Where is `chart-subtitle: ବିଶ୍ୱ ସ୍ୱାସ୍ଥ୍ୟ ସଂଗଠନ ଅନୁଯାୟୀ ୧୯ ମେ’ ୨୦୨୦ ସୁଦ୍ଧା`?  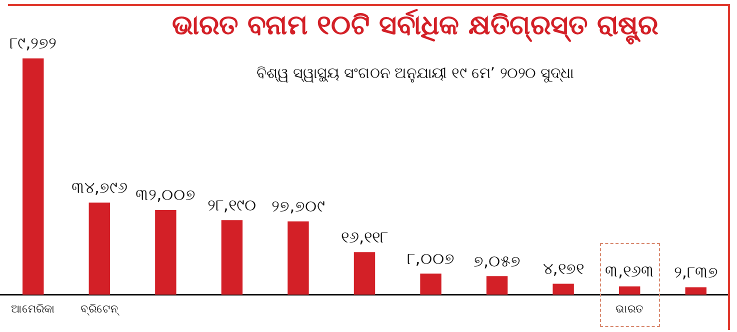
chart-subtitle: ବିଶ୍ୱ ସ୍ୱାସ୍ଥ୍ୟ ସଂଗଠନ ଅନୁଯାୟୀ ୧୯ ମେ’ ୨୦୨୦ ସୁଦ୍ଧା is located at coordinates (415, 73).